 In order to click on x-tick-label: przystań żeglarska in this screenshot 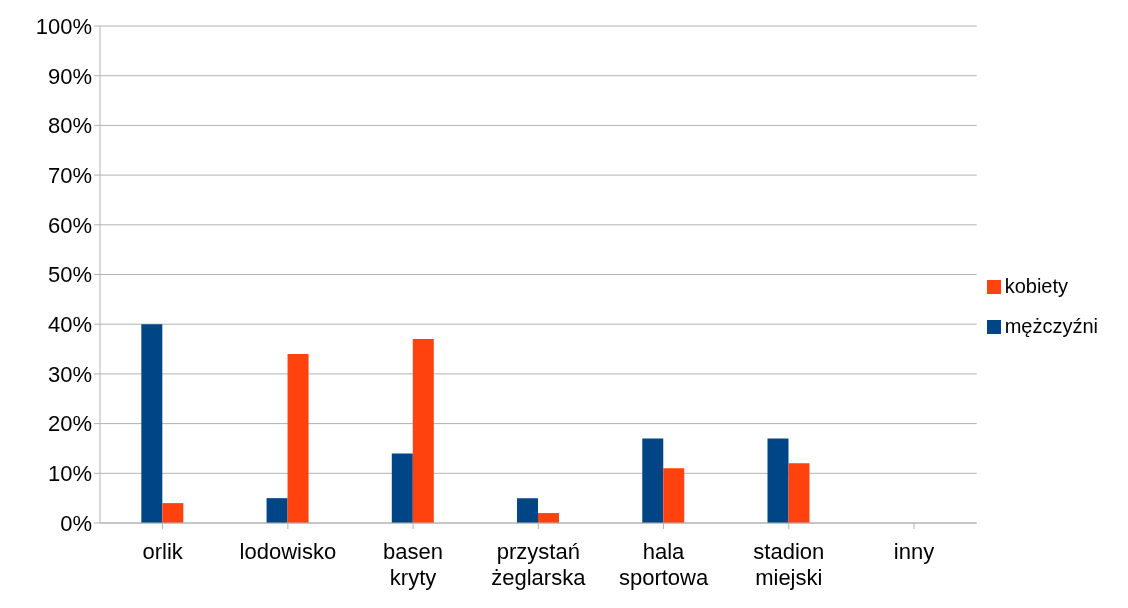, I will do `click(539, 564)`.